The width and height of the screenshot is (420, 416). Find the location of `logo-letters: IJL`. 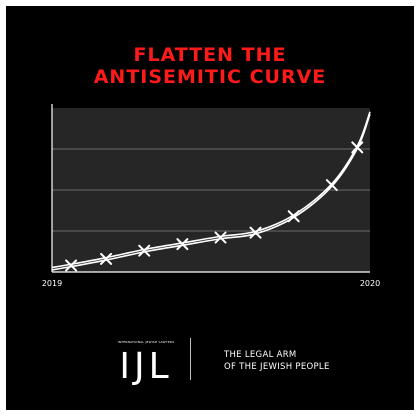

logo-letters: IJL is located at coordinates (145, 366).